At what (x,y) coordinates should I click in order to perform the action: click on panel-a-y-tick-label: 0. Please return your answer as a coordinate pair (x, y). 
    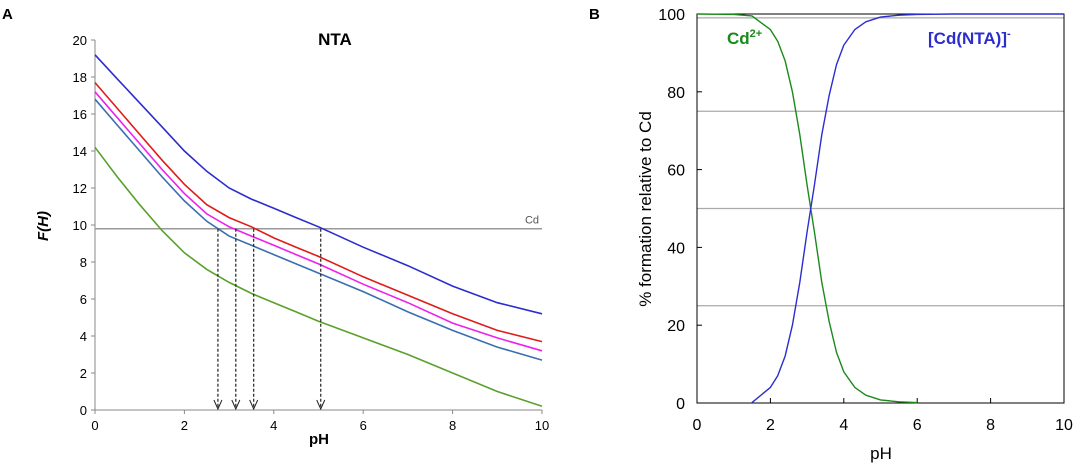
    Looking at the image, I should click on (83, 410).